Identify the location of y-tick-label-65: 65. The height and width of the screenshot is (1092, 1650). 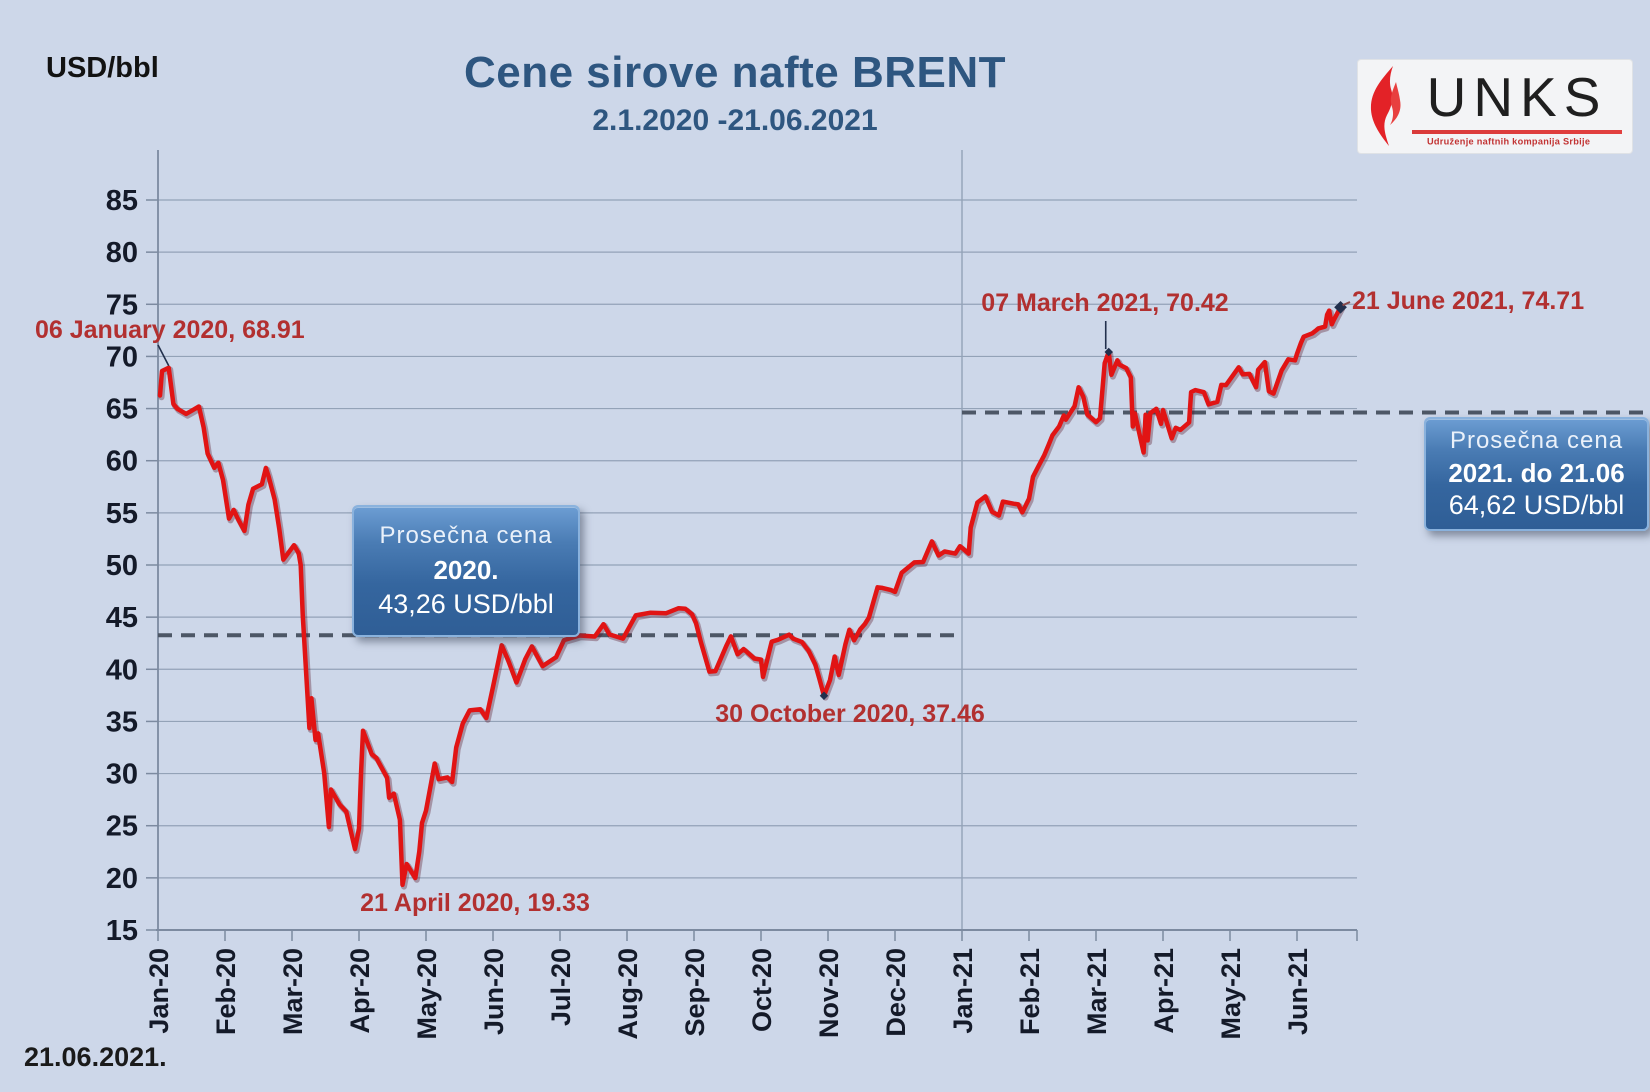
(122, 410).